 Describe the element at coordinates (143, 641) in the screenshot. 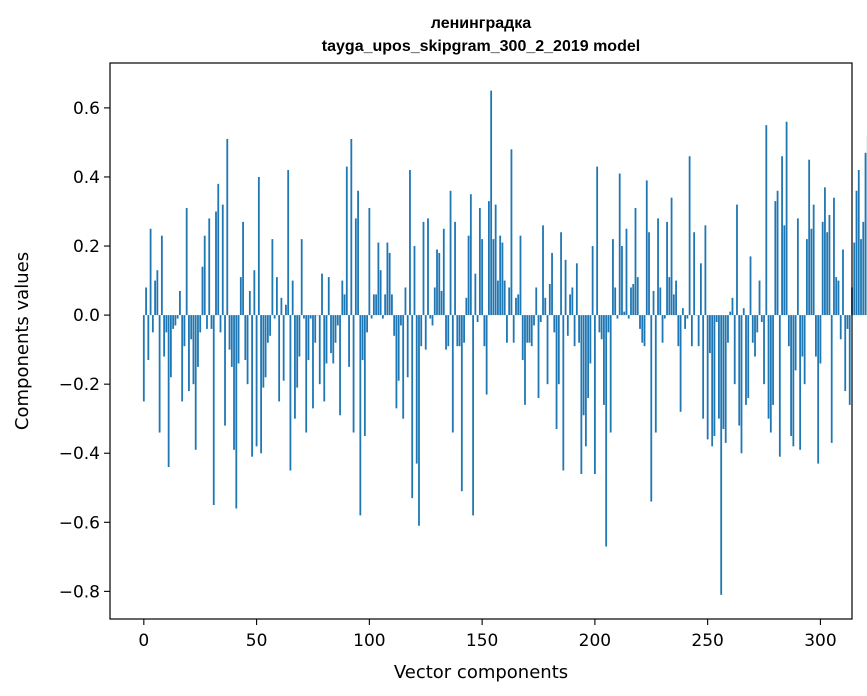

I see `x-tick-label: 0` at that location.